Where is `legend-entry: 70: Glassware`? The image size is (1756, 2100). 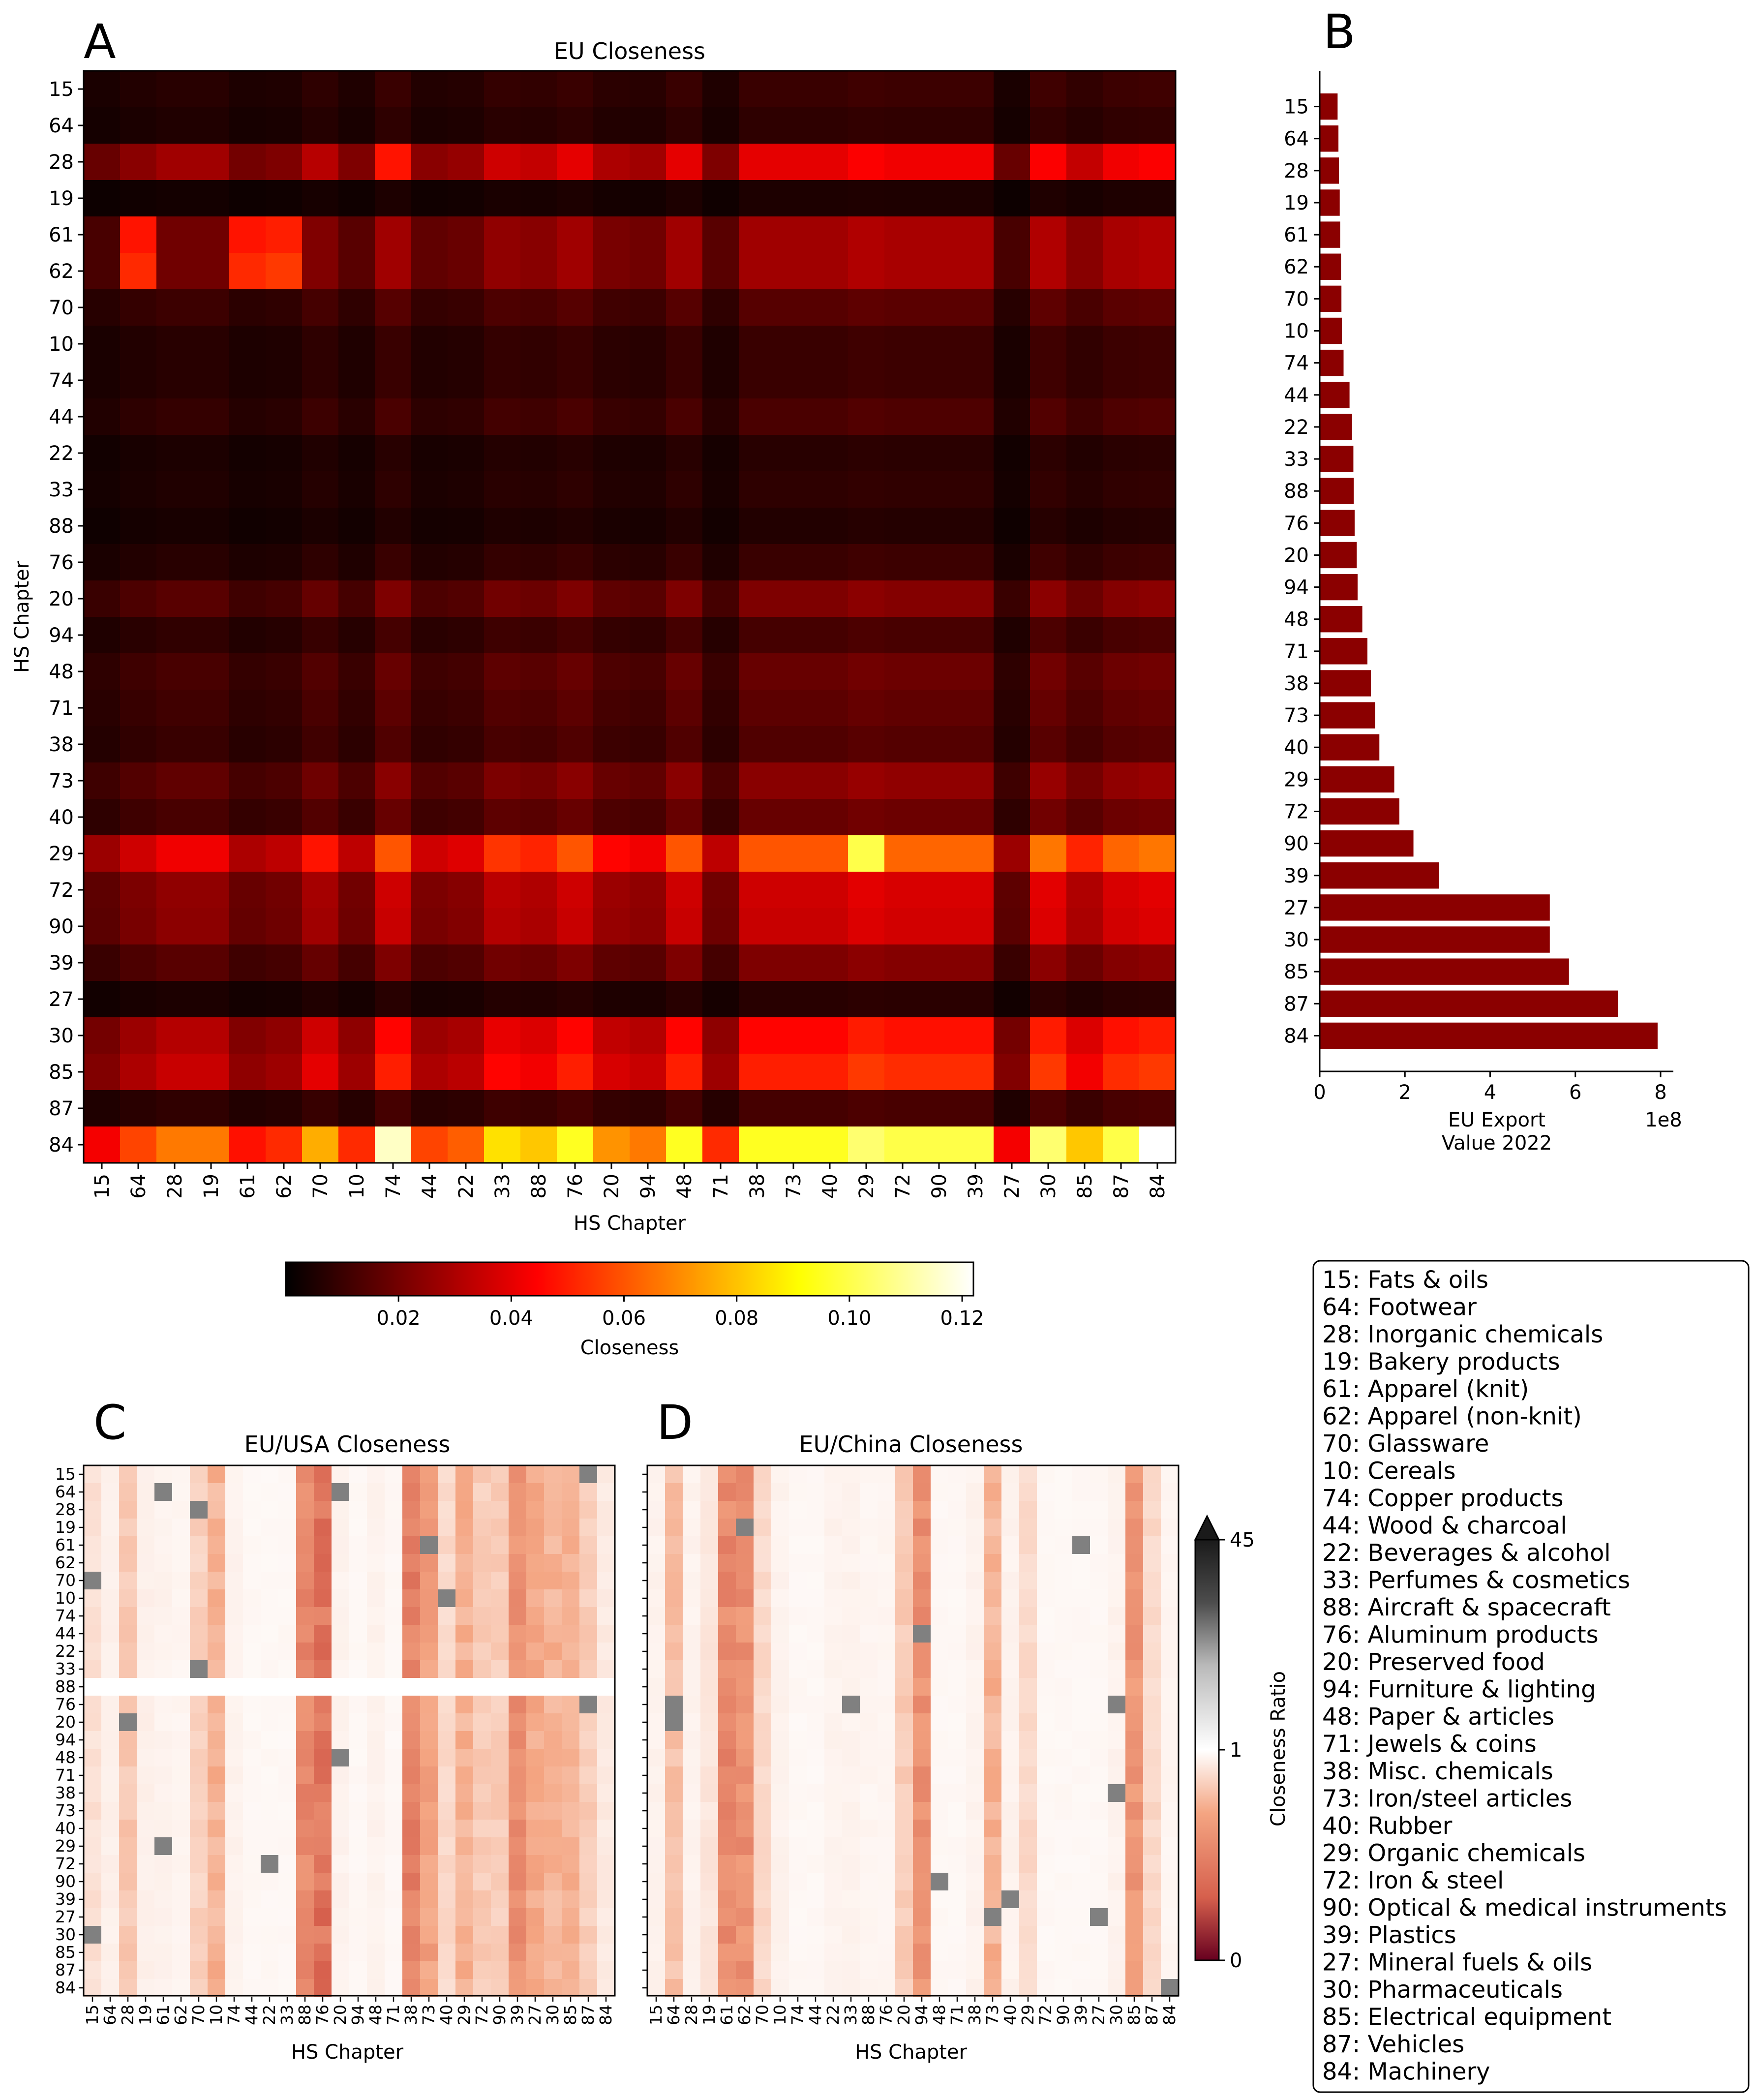
legend-entry: 70: Glassware is located at coordinates (1405, 1444).